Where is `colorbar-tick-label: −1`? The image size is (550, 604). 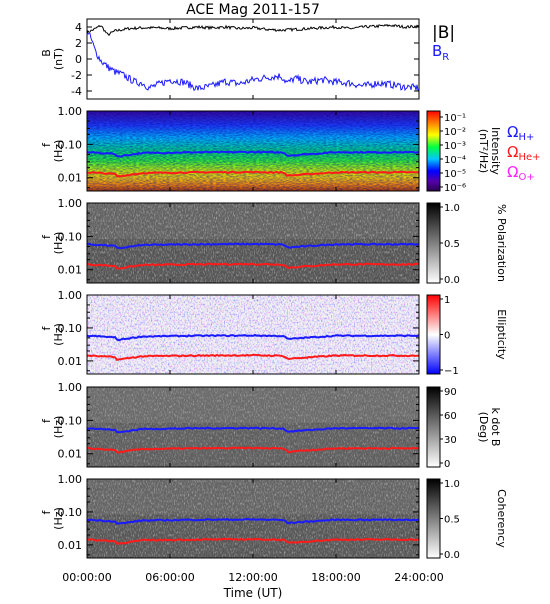 colorbar-tick-label: −1 is located at coordinates (451, 371).